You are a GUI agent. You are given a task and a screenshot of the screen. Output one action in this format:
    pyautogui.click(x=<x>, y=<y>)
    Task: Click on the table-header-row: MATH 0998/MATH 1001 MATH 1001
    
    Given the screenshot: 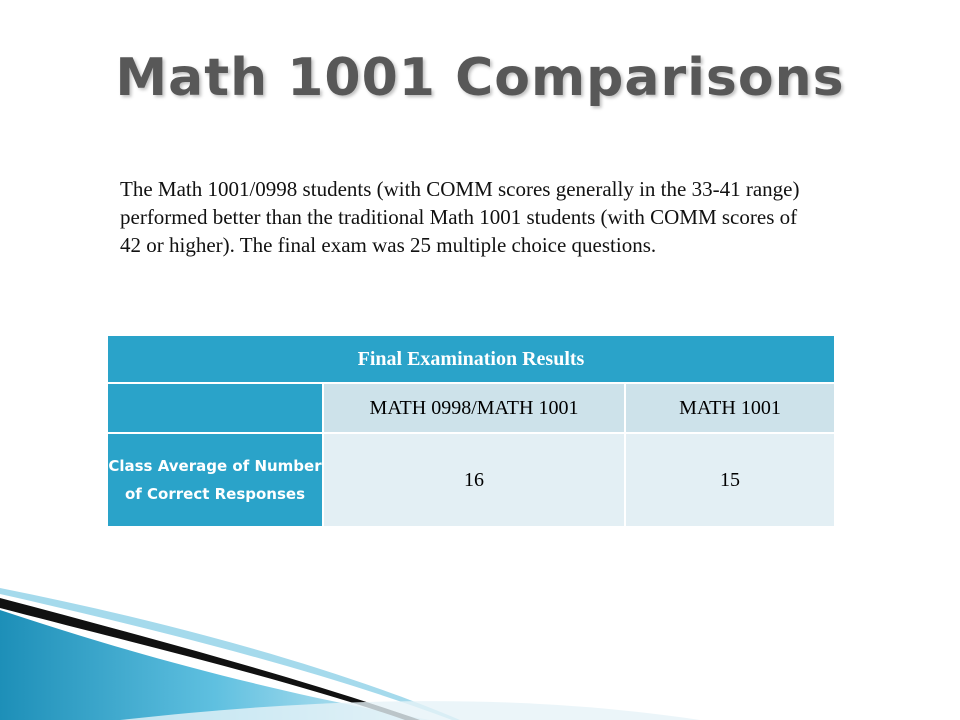 What is the action you would take?
    pyautogui.click(x=471, y=408)
    